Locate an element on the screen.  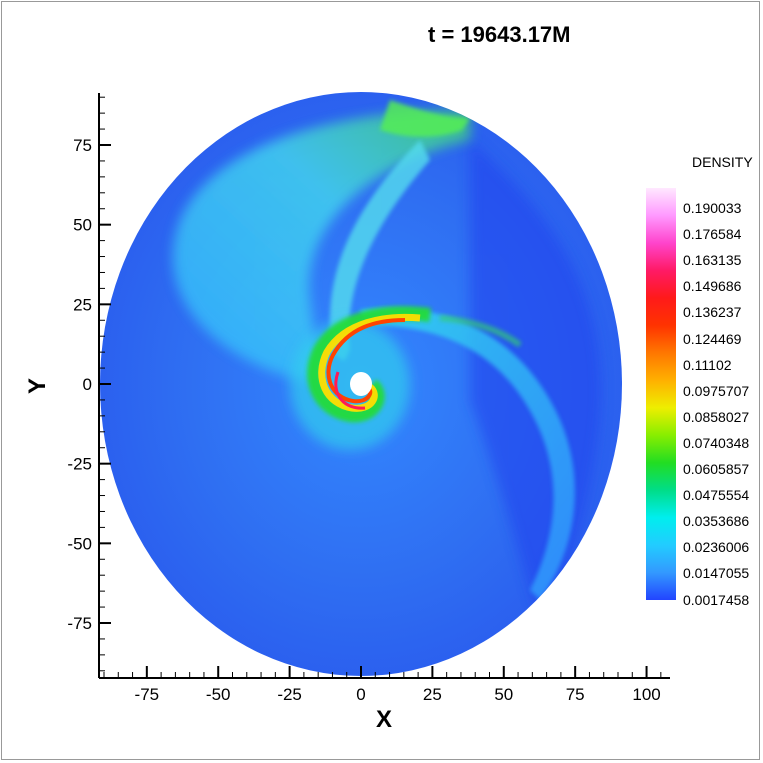
colorbar-label: 0.176584 is located at coordinates (712, 234).